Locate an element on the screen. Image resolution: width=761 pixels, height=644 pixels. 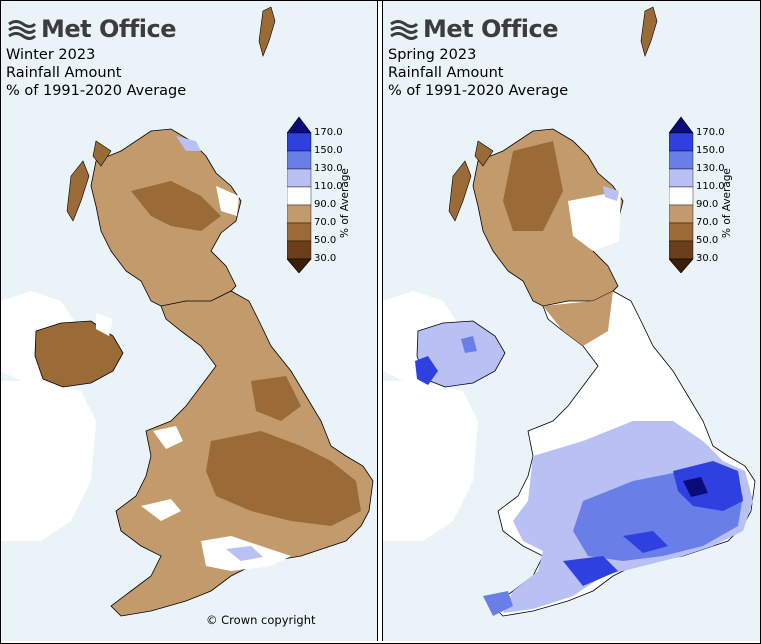
map-season-title: Winter 2023 is located at coordinates (51, 55).